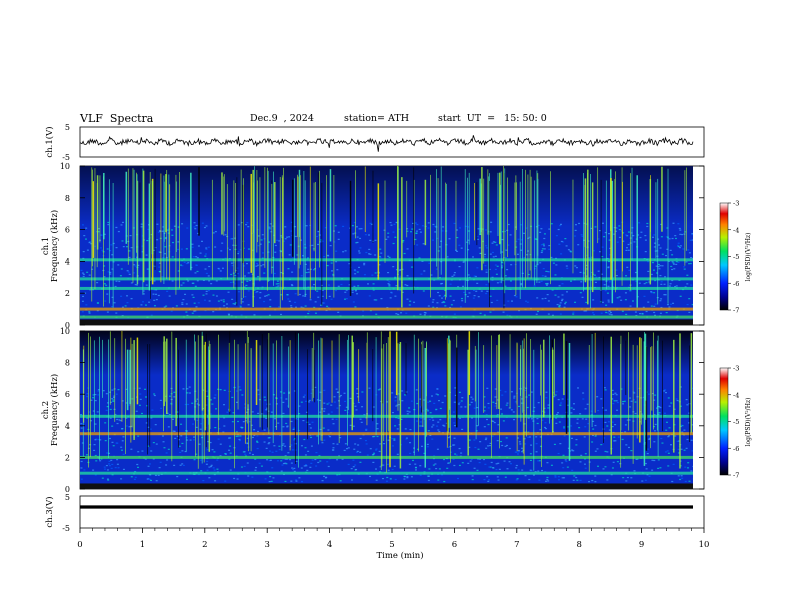 The height and width of the screenshot is (612, 792). Describe the element at coordinates (386, 288) in the screenshot. I see `spectrogram-band` at that location.